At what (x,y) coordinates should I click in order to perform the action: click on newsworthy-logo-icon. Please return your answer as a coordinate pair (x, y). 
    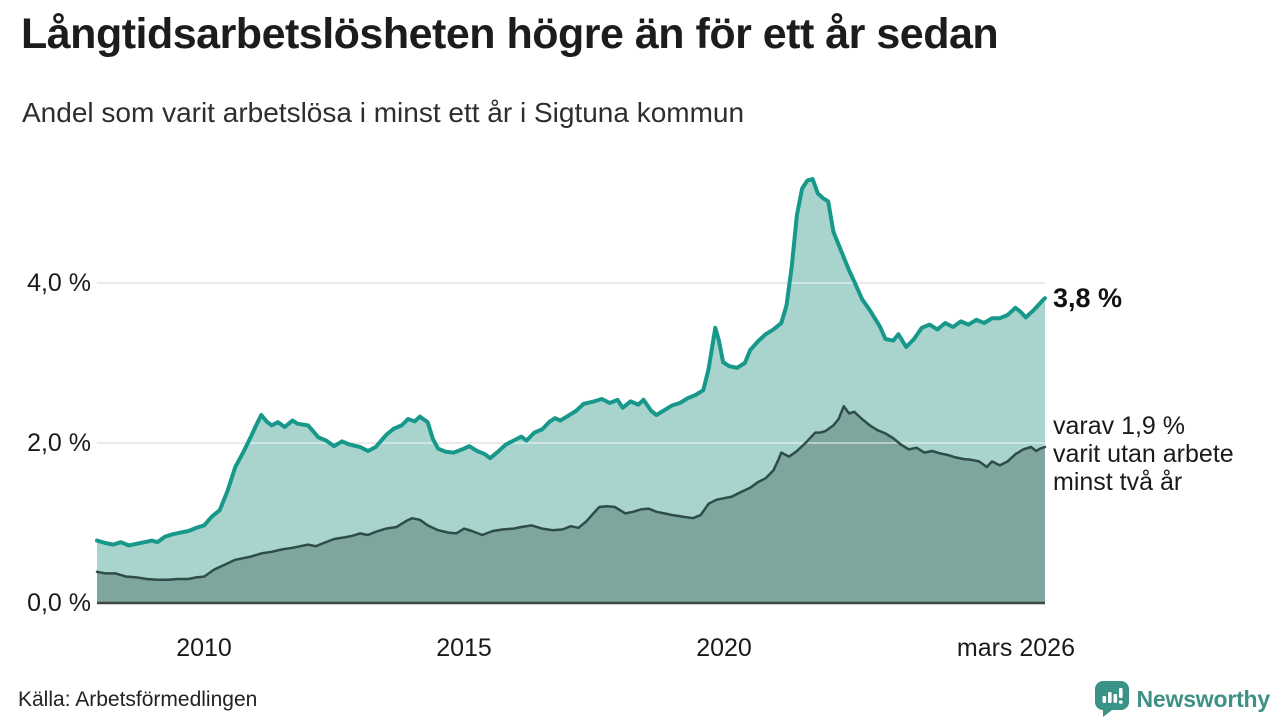
    Looking at the image, I should click on (1111, 699).